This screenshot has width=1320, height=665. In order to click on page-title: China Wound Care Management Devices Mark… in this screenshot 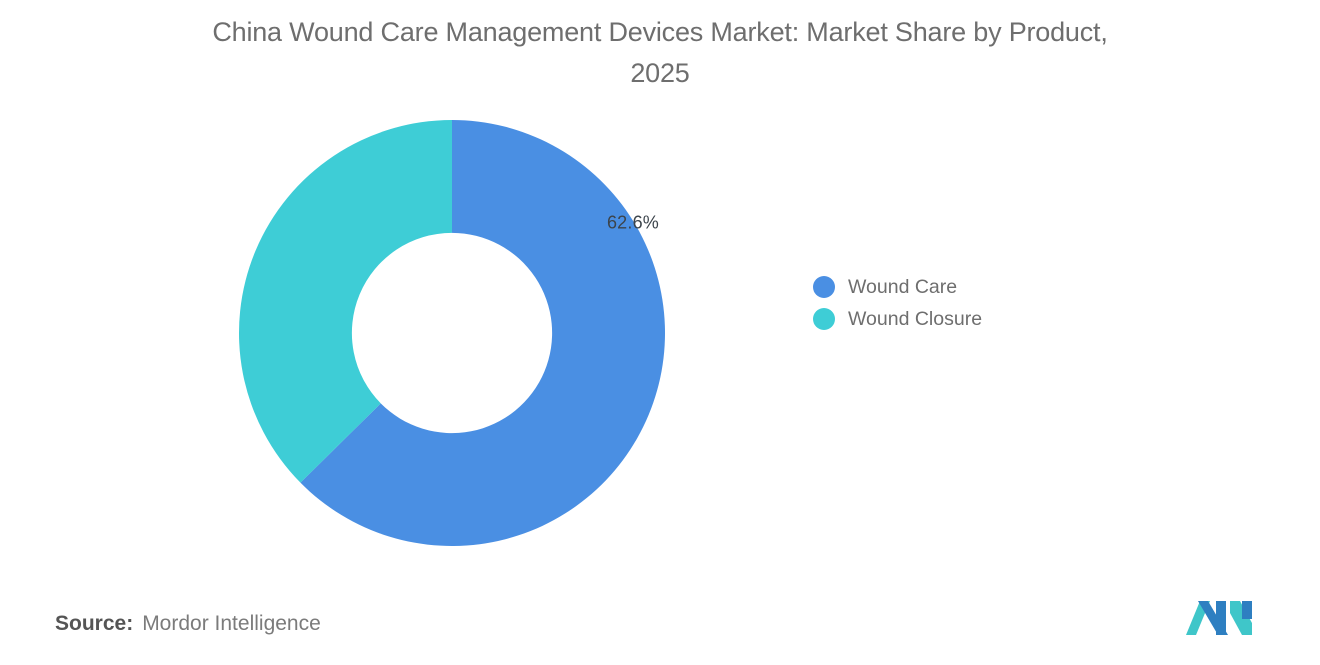, I will do `click(660, 52)`.